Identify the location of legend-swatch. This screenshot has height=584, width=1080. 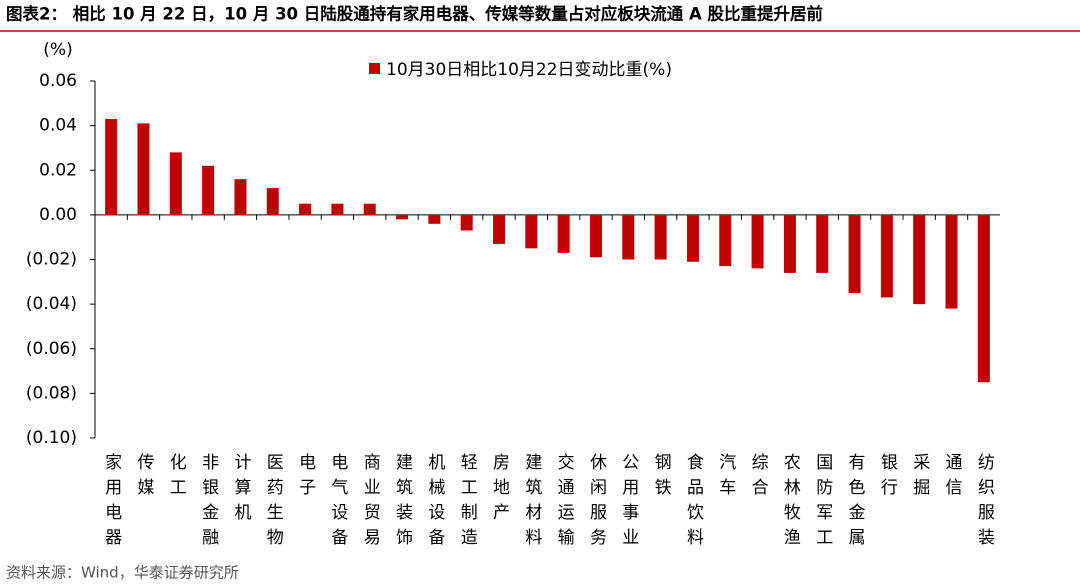
(374, 68).